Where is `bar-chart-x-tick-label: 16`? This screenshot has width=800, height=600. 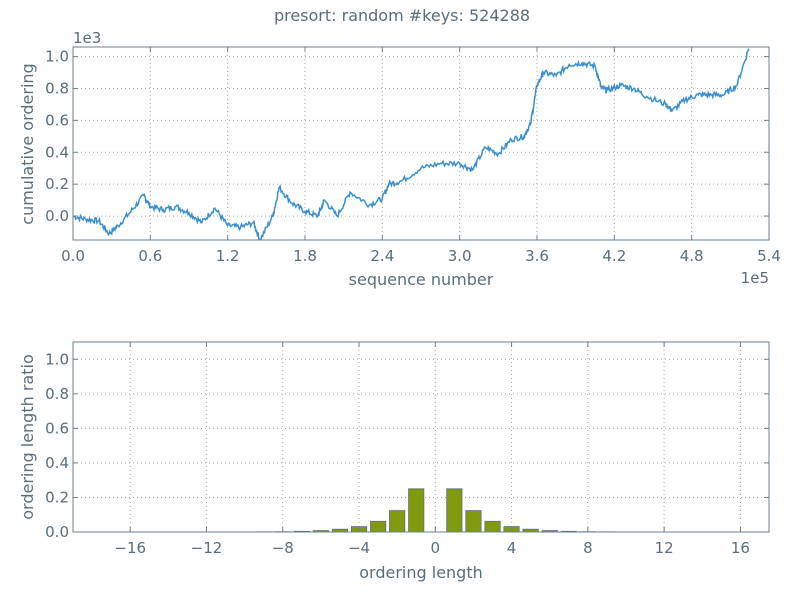 bar-chart-x-tick-label: 16 is located at coordinates (740, 548).